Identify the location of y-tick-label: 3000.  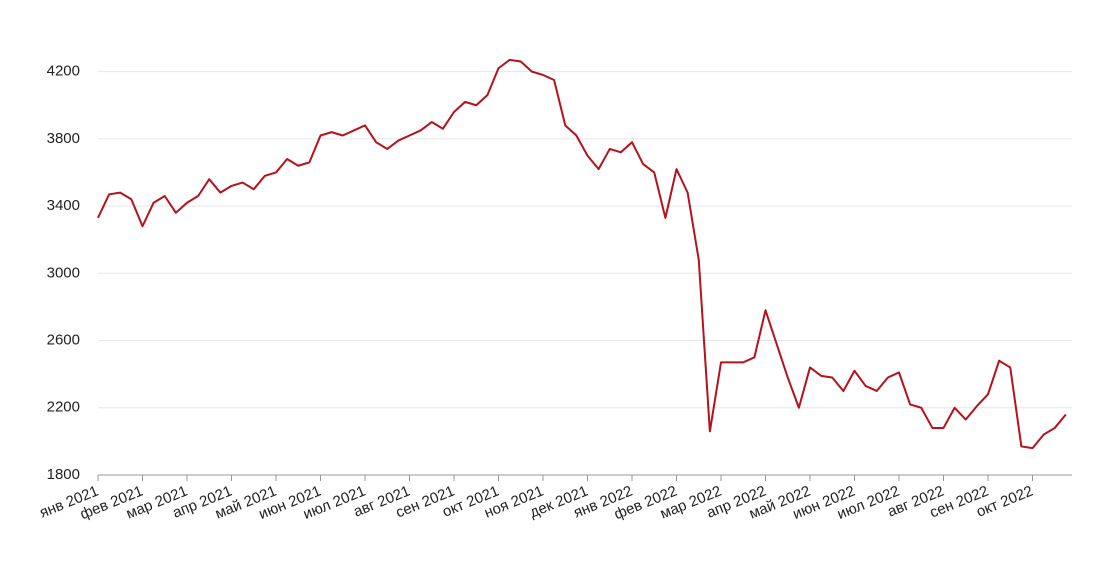
(63, 272).